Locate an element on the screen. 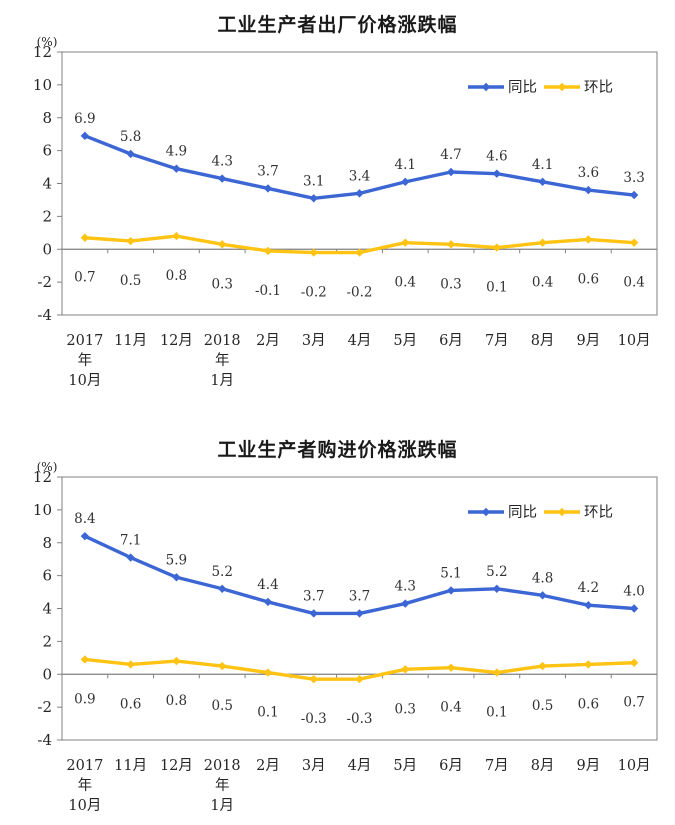  y-tick-label: 8 is located at coordinates (47, 543).